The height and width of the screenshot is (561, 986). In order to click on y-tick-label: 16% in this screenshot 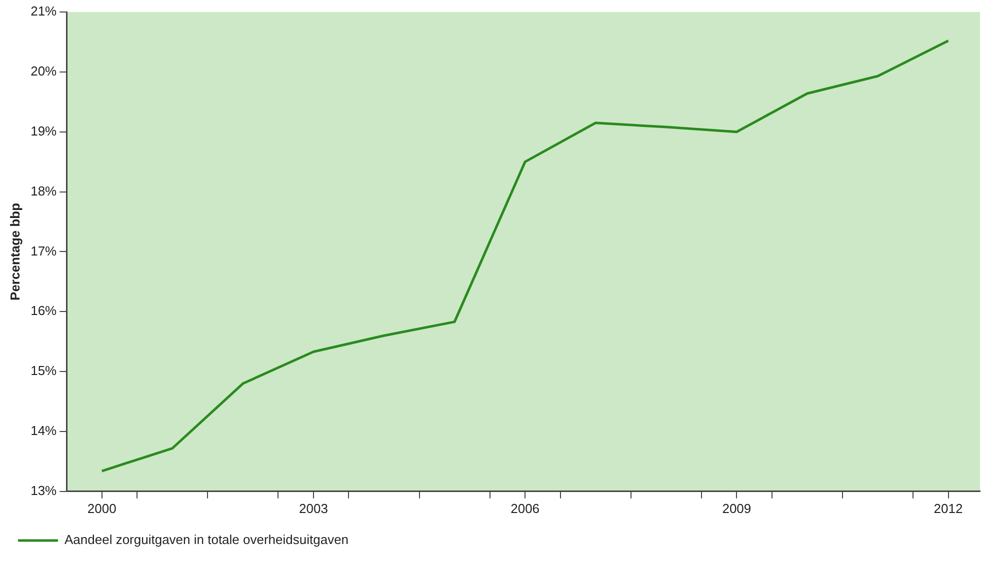, I will do `click(44, 310)`.